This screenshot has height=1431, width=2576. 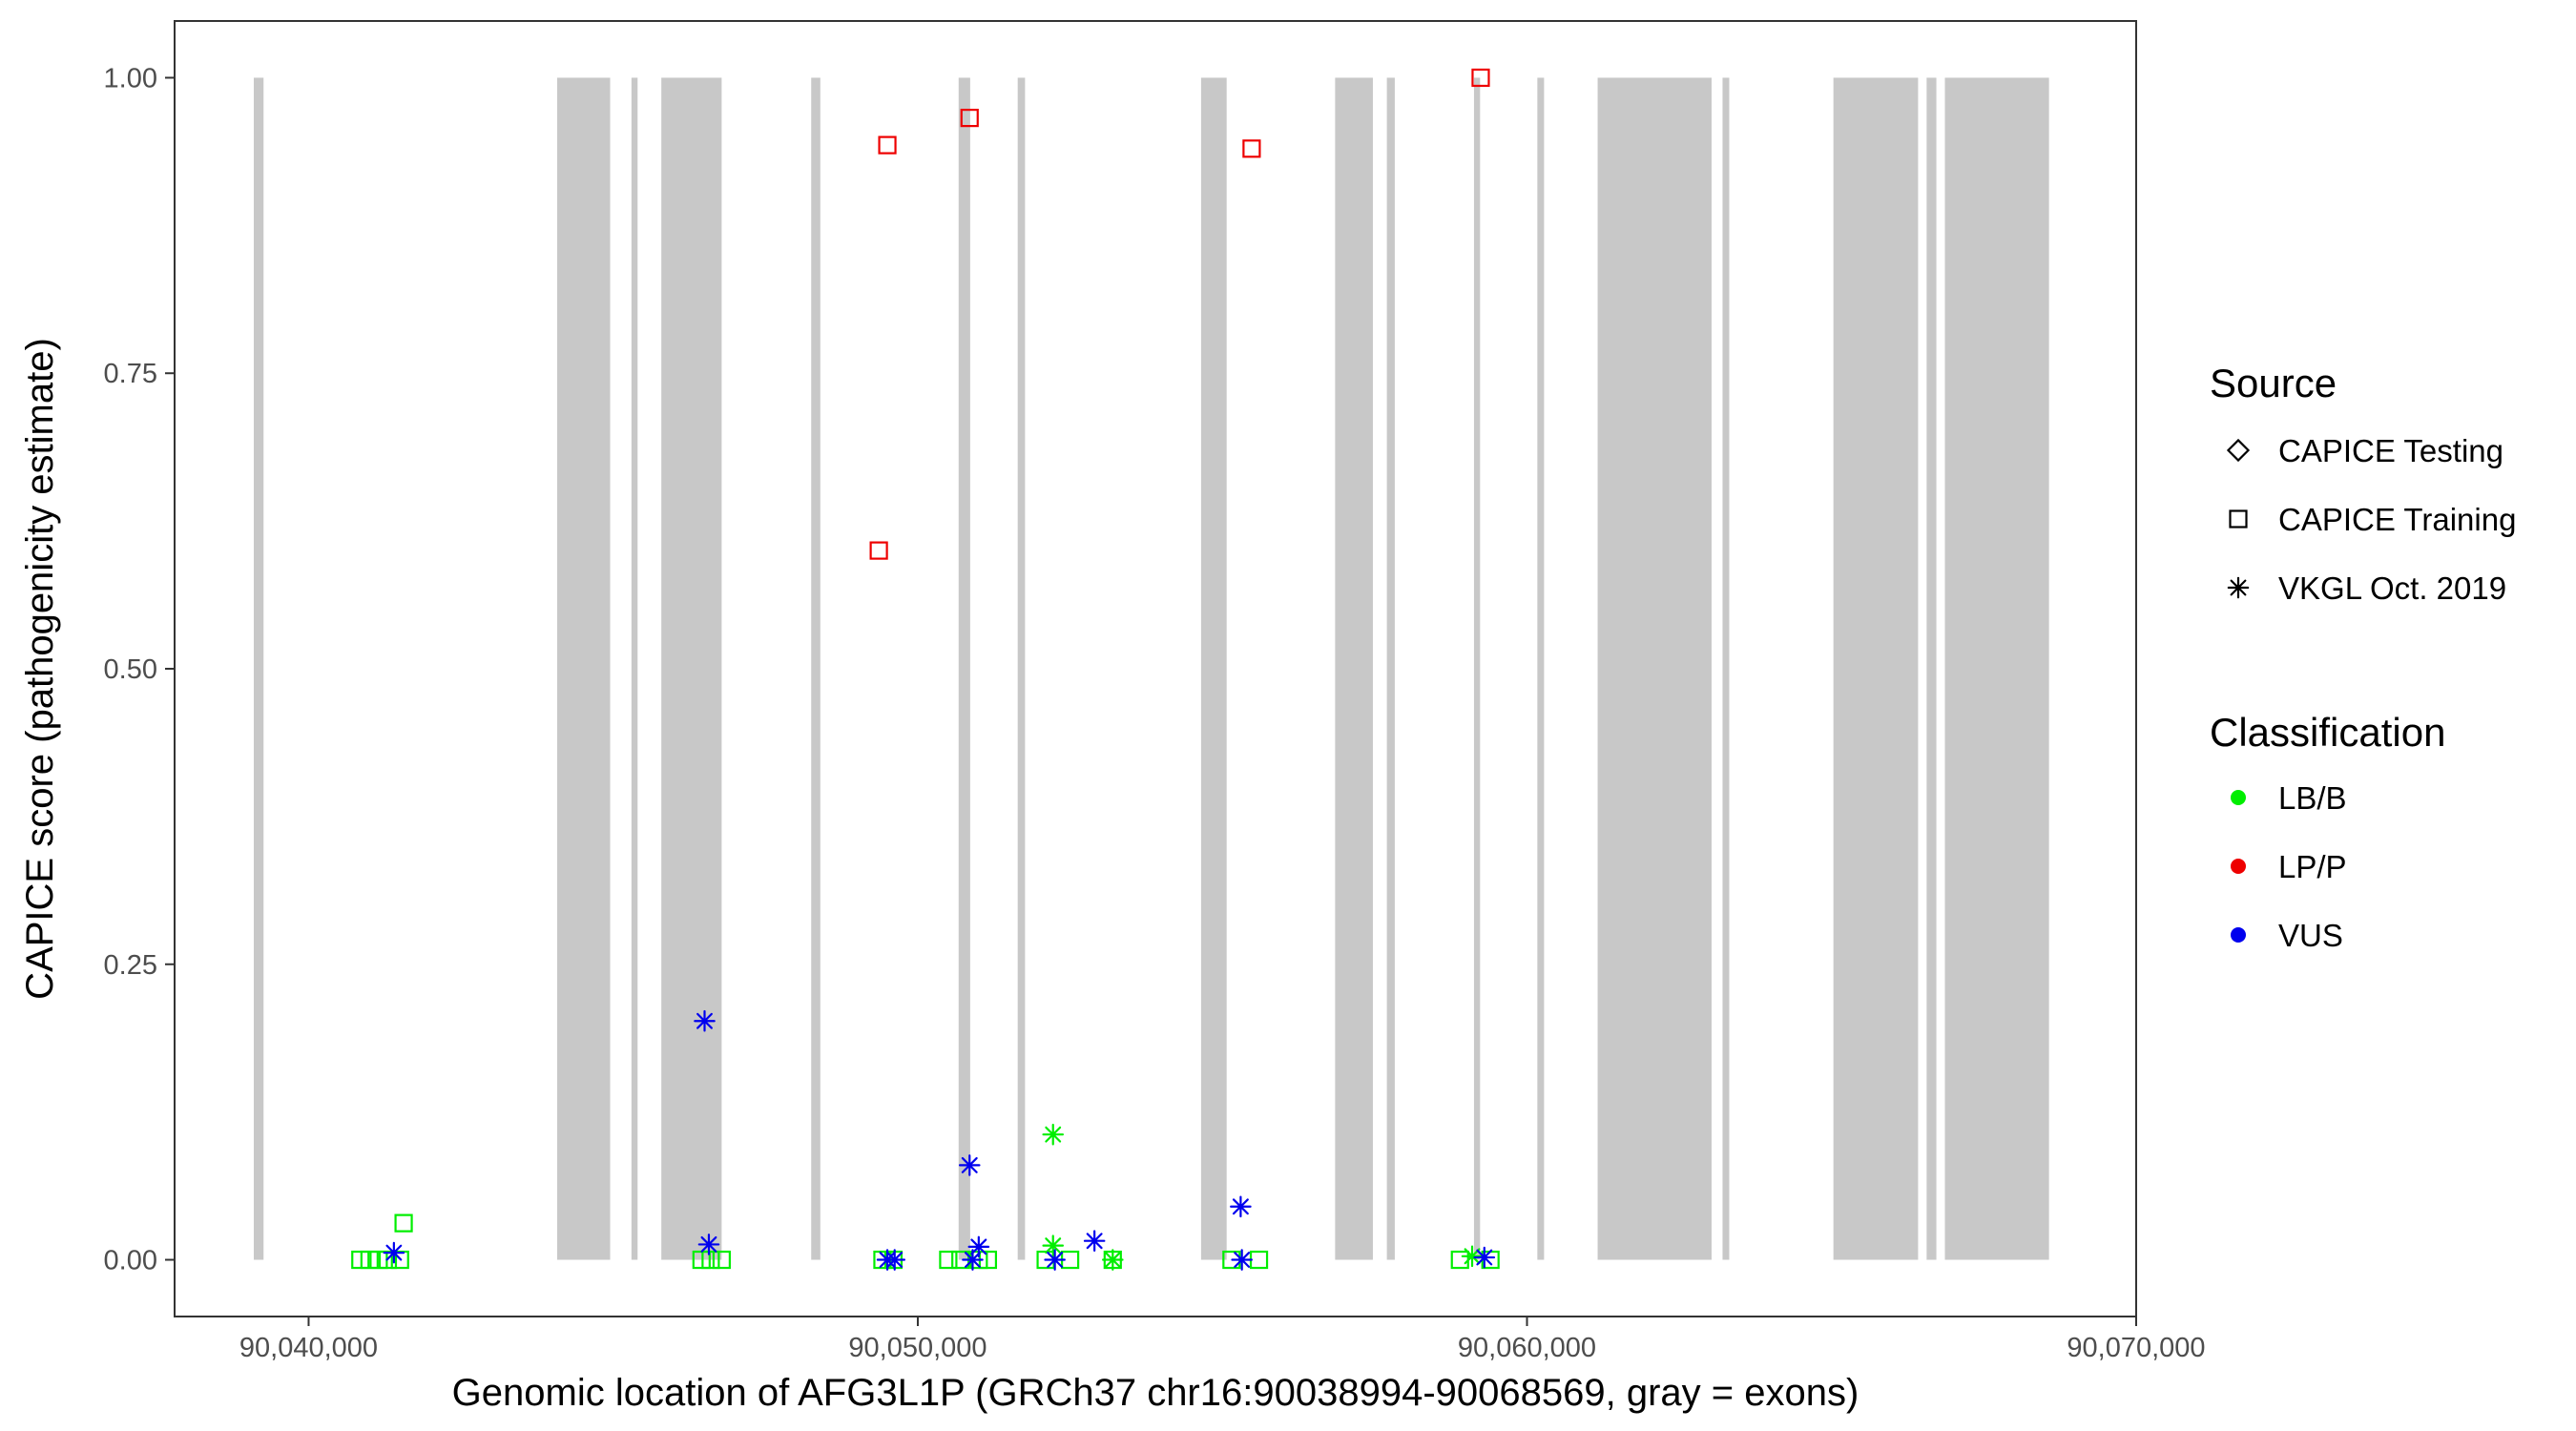 I want to click on y-tick-label: 0.50, so click(x=130, y=669).